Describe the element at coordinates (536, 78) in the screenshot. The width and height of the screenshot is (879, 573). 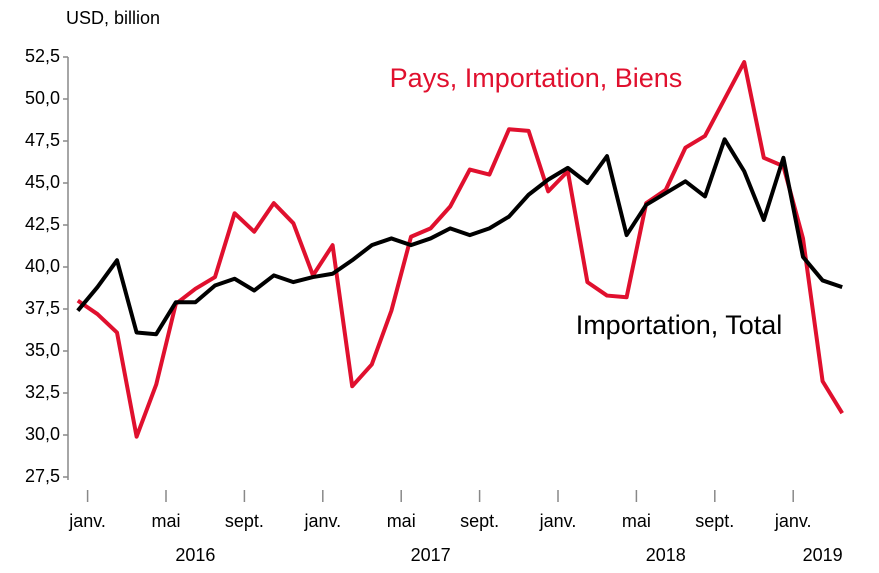
I see `series-label: Pays, Importation, Biens` at that location.